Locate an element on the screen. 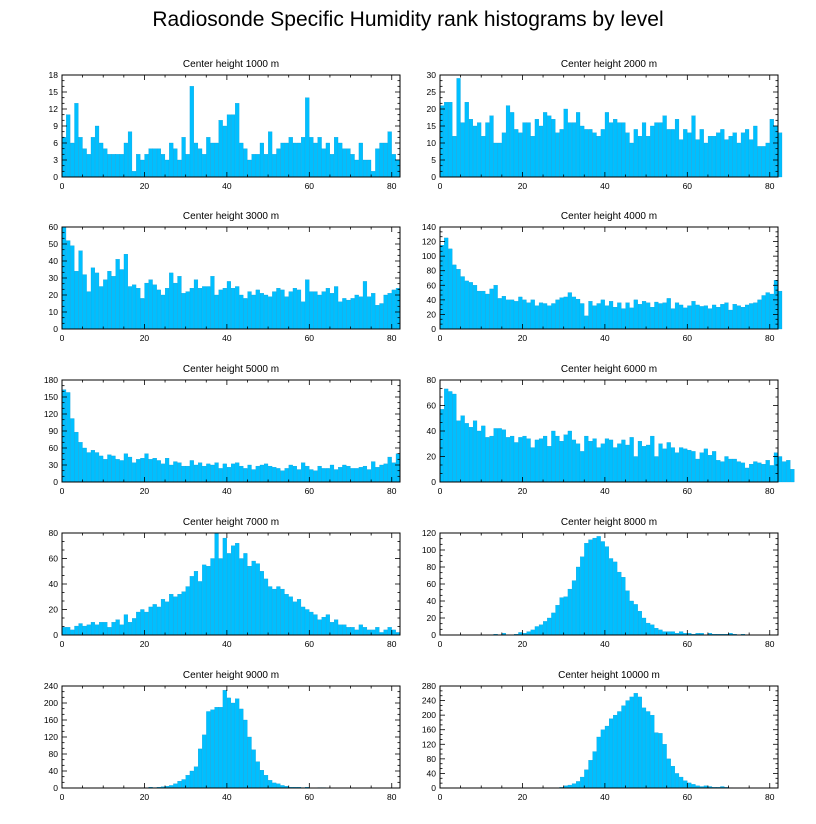 This screenshot has width=816, height=824. y-tick-label: 6 is located at coordinates (55, 143).